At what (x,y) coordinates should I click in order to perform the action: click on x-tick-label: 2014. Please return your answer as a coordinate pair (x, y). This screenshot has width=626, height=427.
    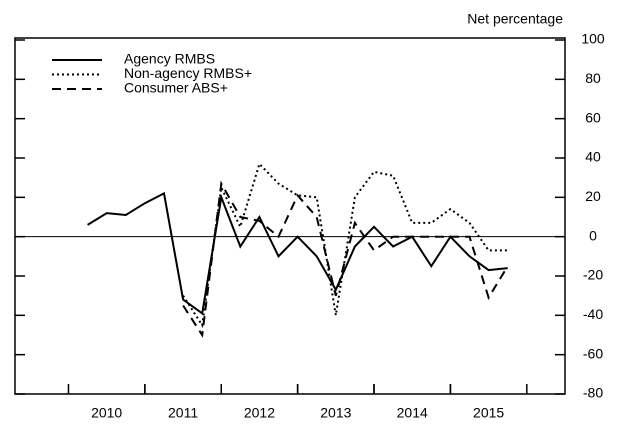
    Looking at the image, I should click on (412, 413).